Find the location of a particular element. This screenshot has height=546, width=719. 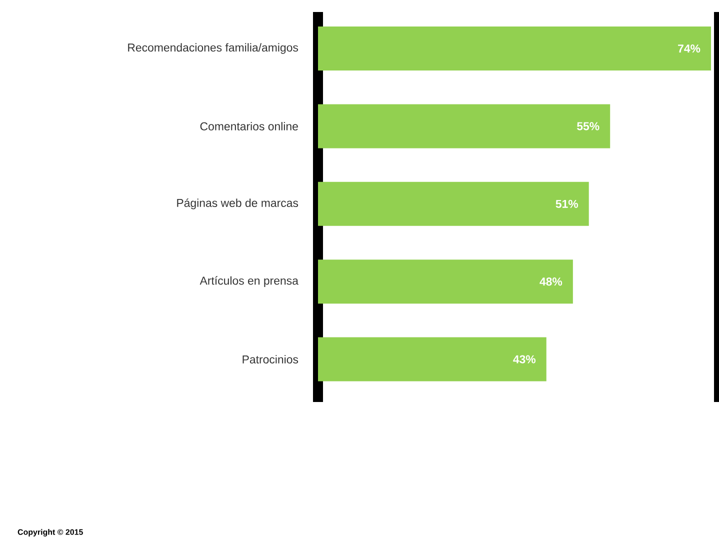

data-label: 55% is located at coordinates (588, 126).